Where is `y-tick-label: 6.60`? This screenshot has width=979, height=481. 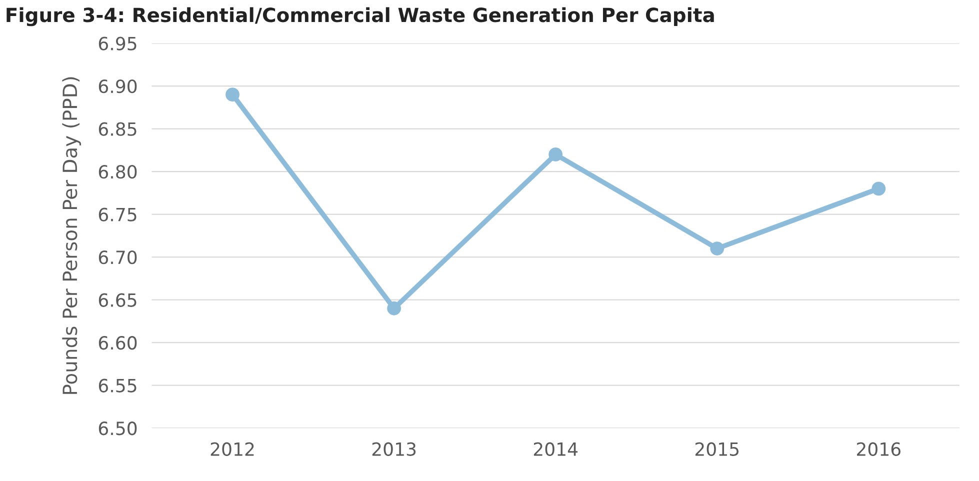
y-tick-label: 6.60 is located at coordinates (117, 343).